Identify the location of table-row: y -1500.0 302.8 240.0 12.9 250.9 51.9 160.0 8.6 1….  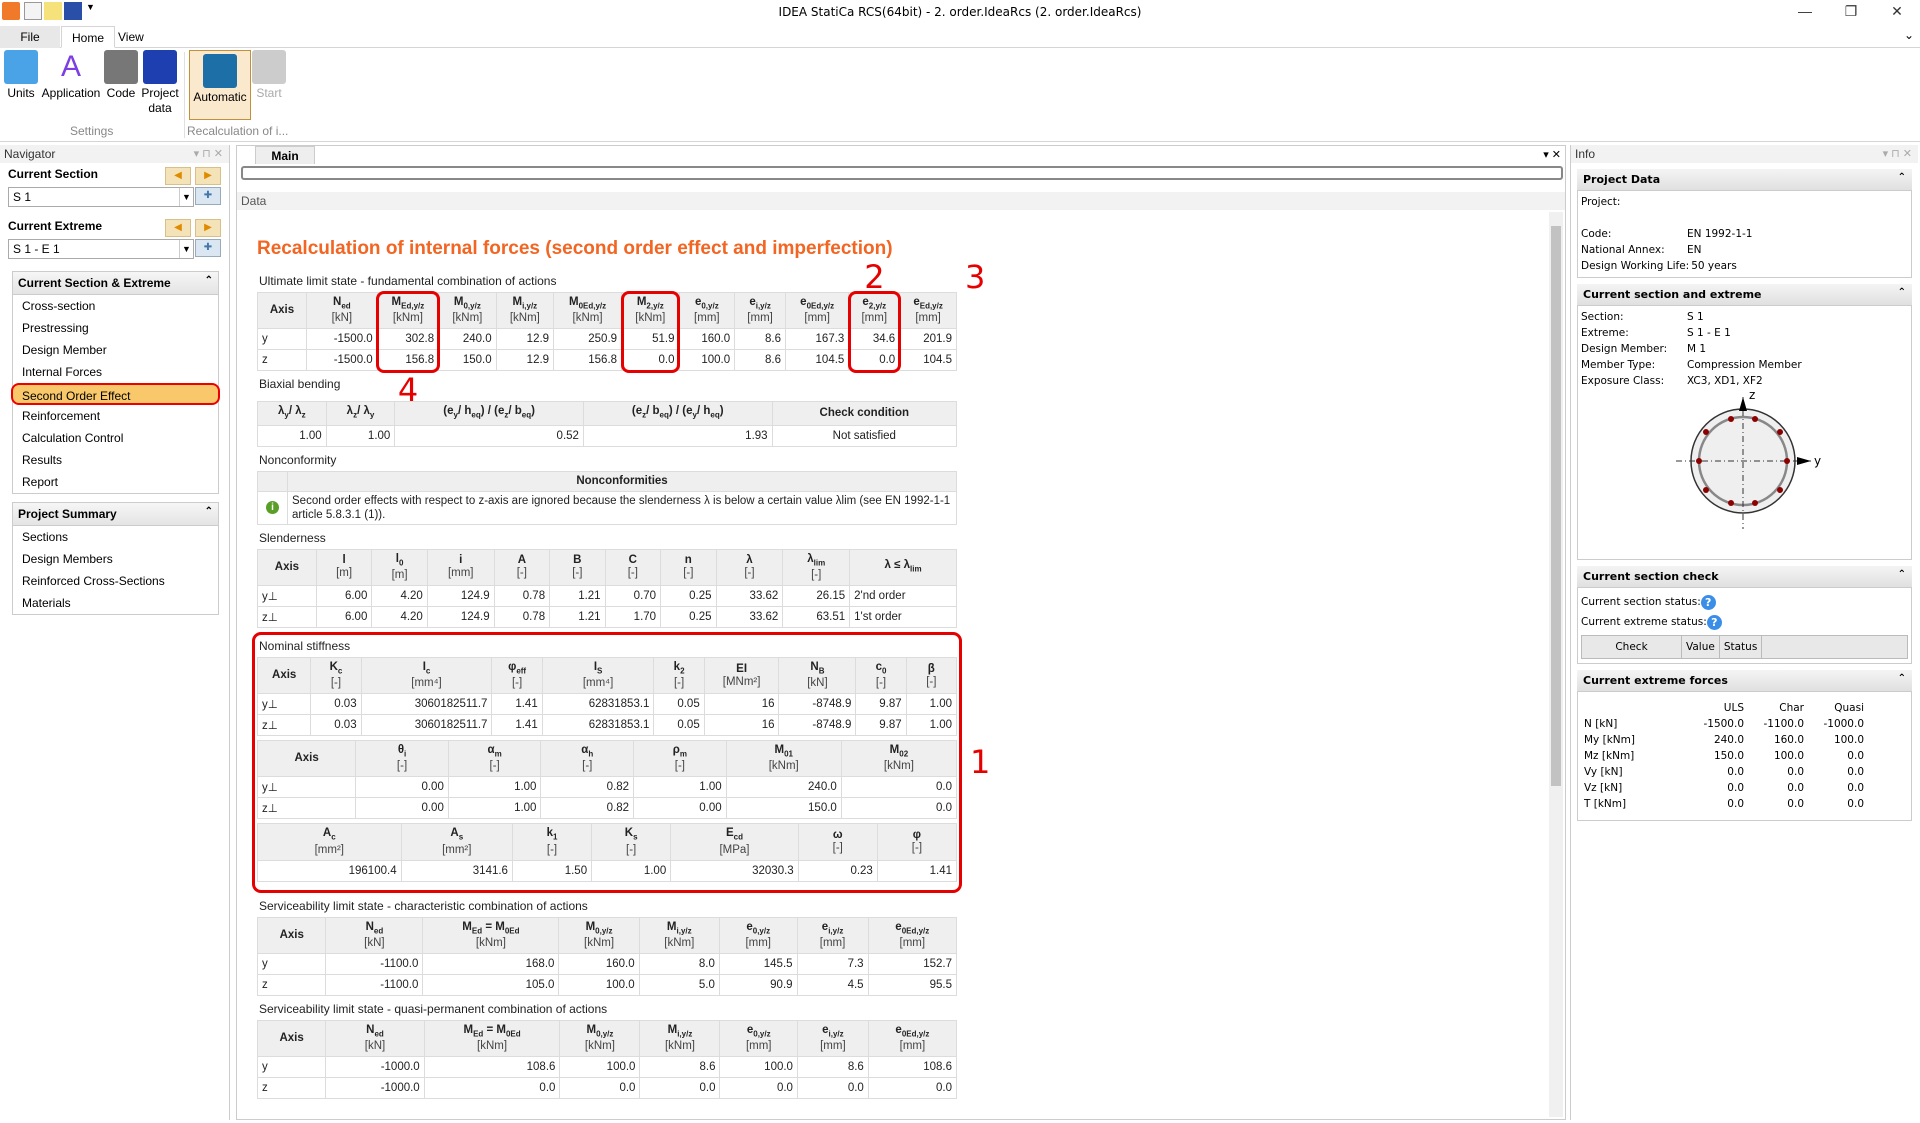
(606, 339).